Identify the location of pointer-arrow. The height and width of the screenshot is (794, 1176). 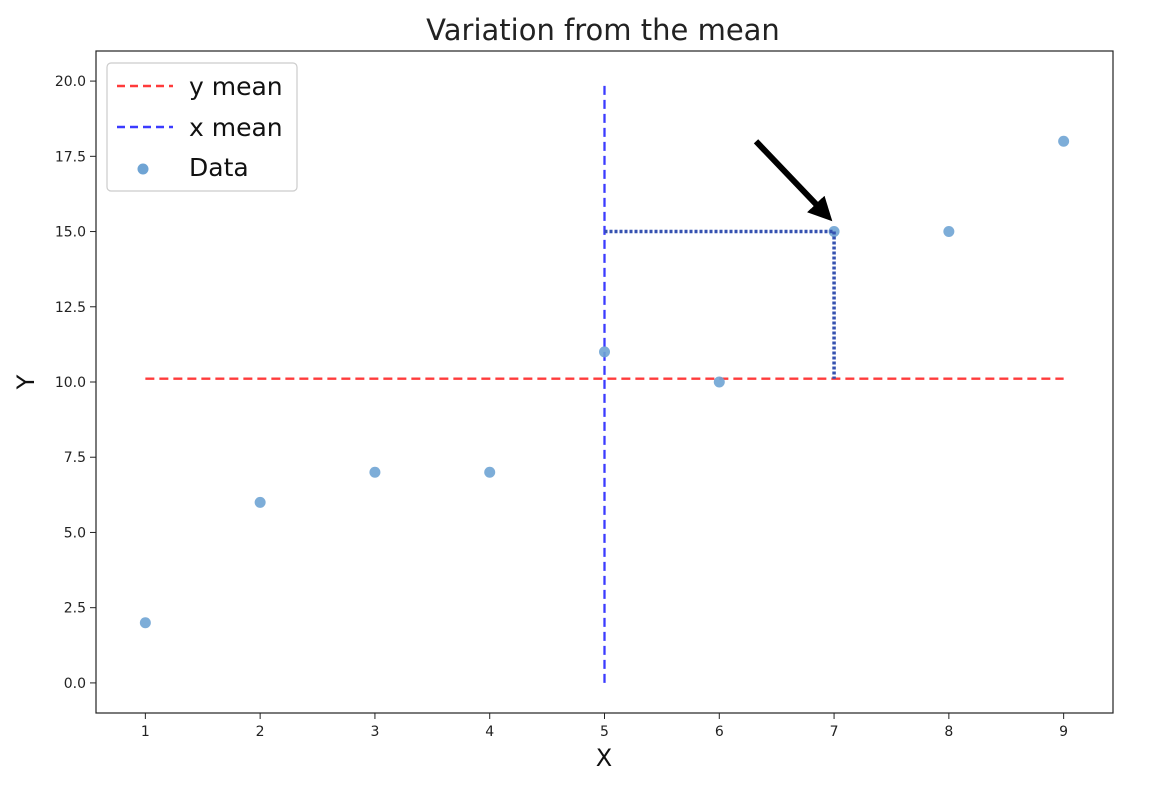
(793, 180).